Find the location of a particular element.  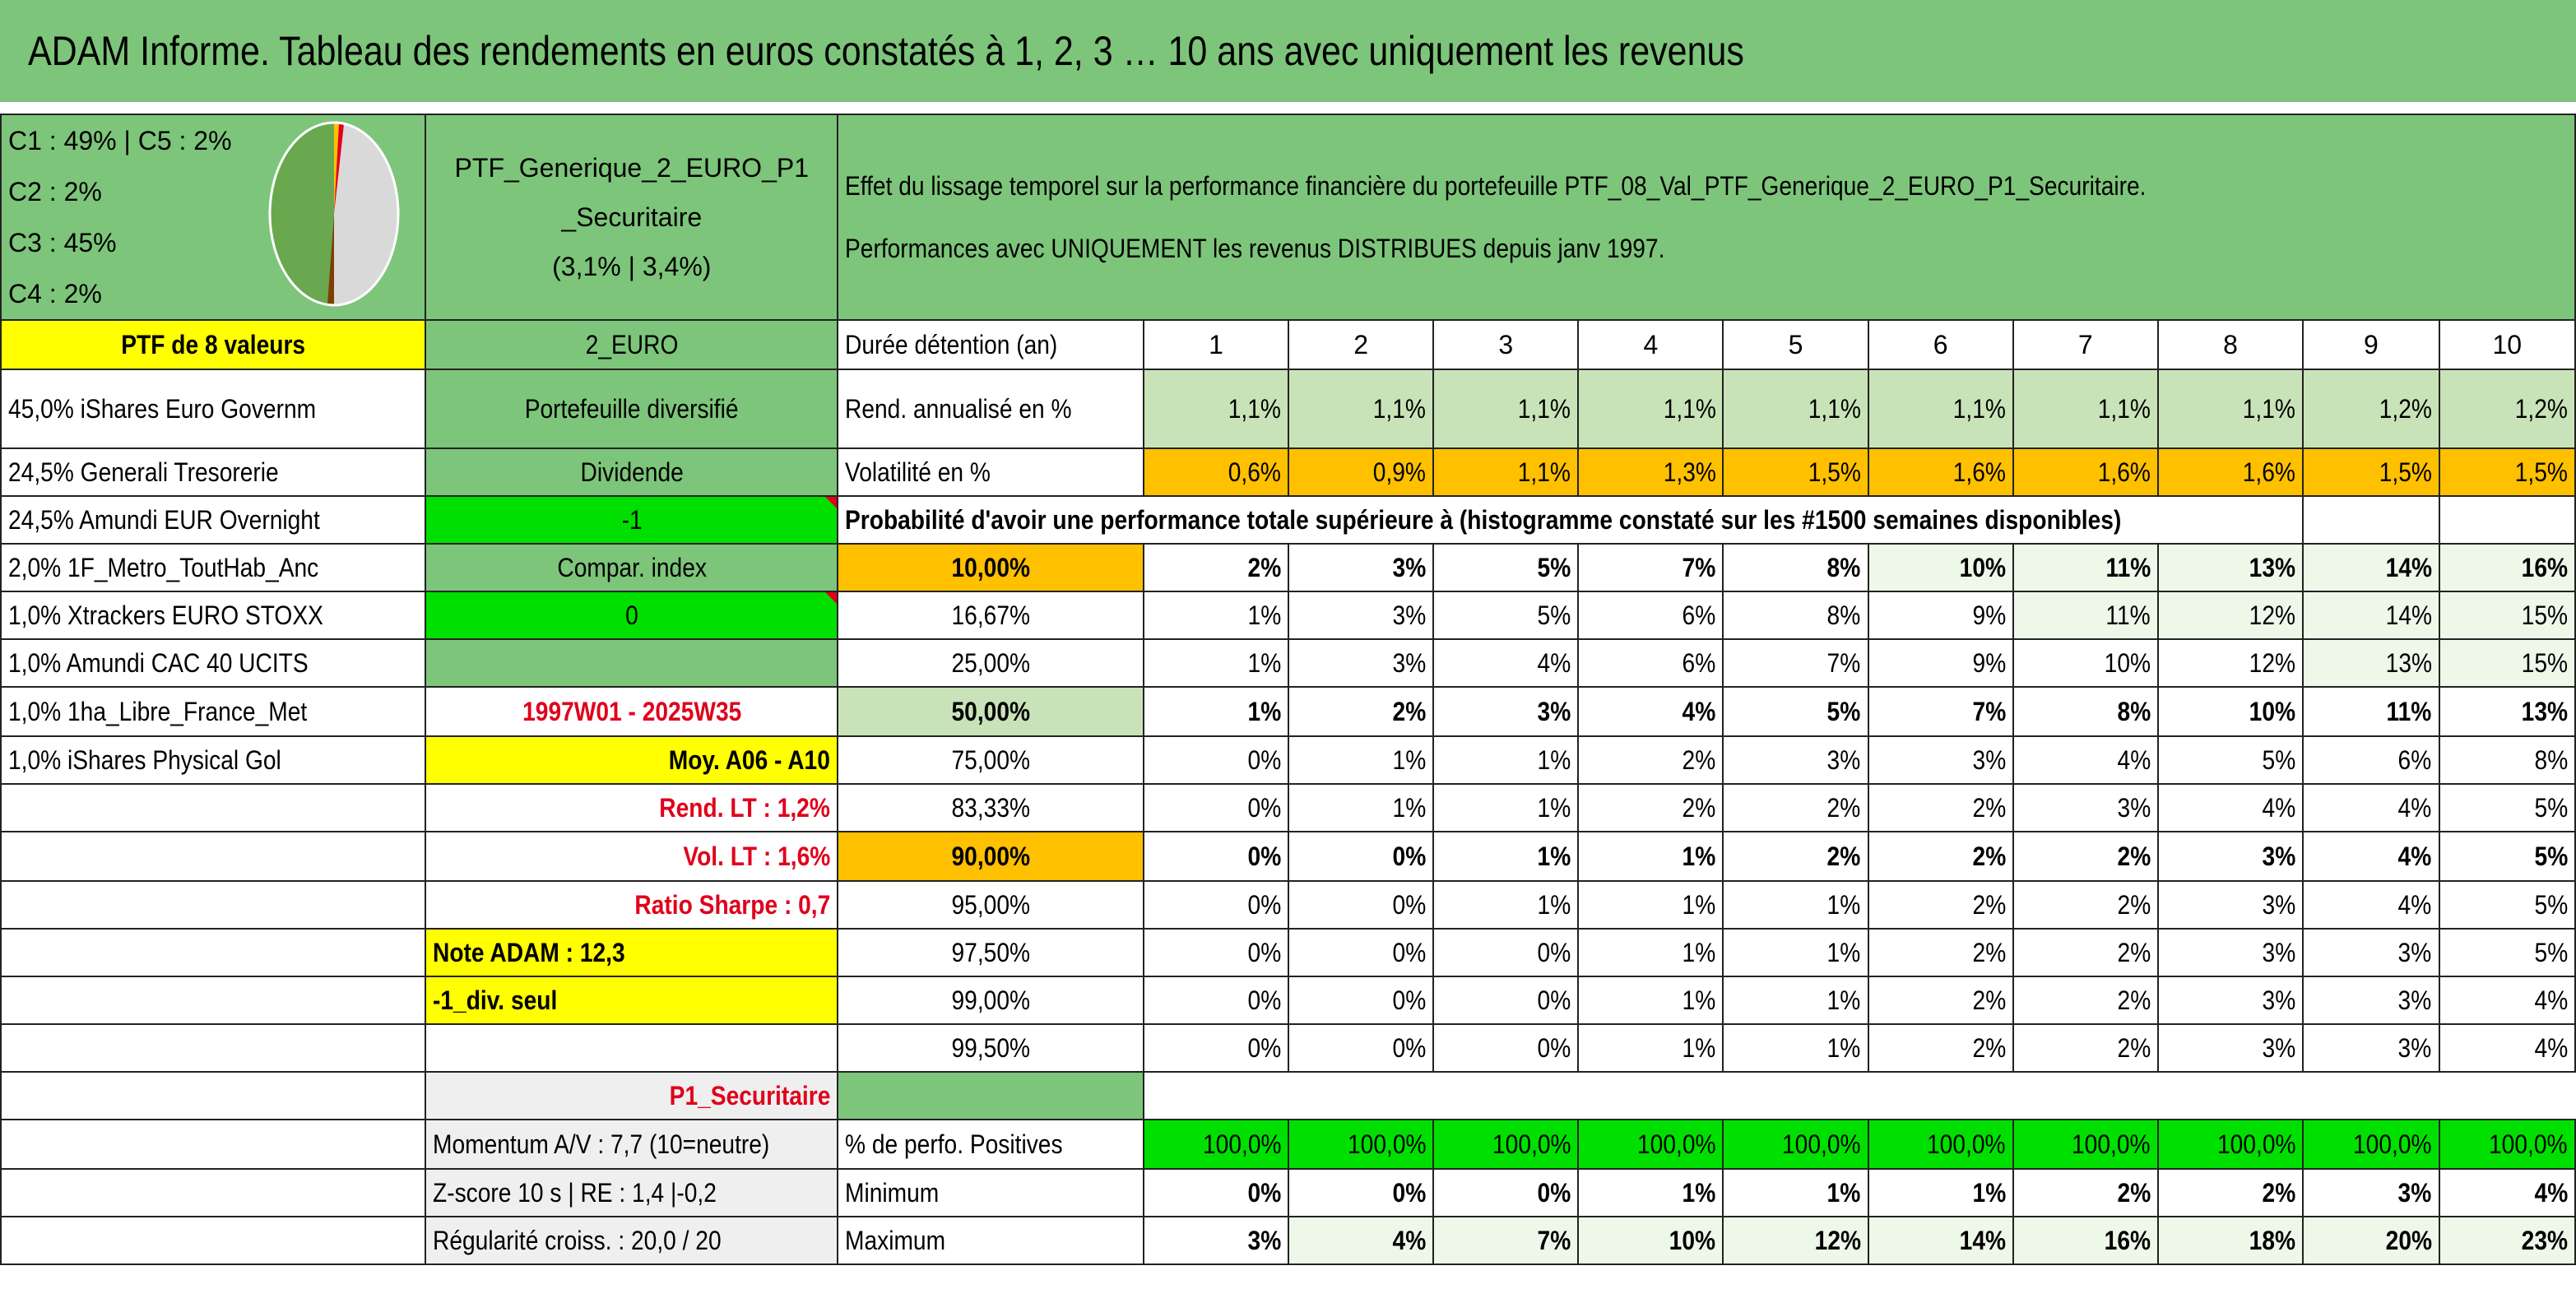

empty-green-cell is located at coordinates (991, 1095).